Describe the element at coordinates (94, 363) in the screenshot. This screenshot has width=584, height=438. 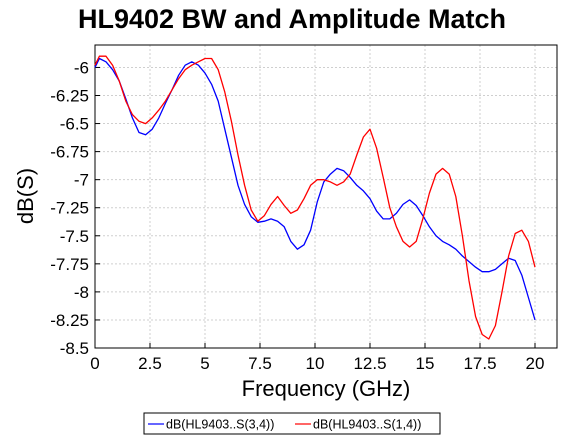
I see `x-tick-label: 0` at that location.